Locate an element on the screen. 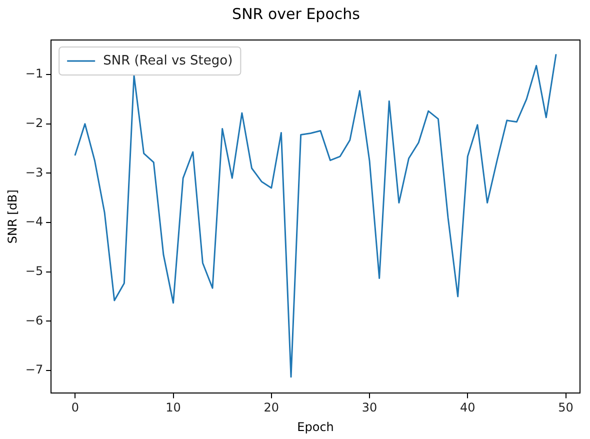  y-axis-title: SNR [dB] is located at coordinates (12, 217).